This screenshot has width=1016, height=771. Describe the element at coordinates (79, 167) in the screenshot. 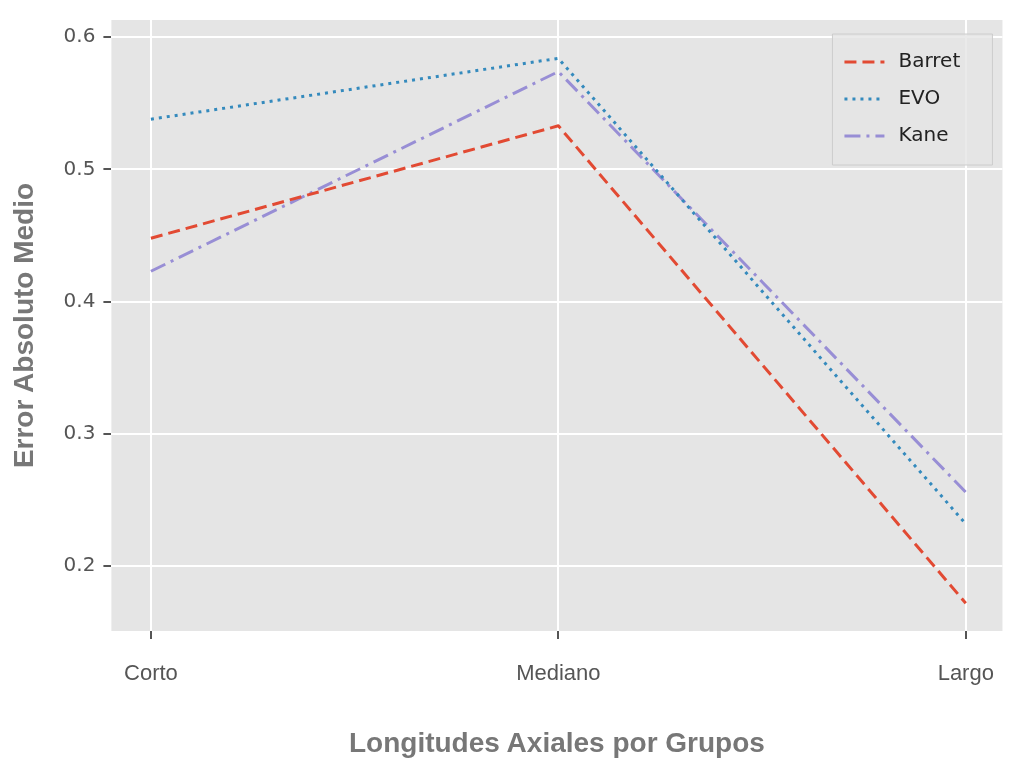

I see `y-tick-label: 0.5` at that location.